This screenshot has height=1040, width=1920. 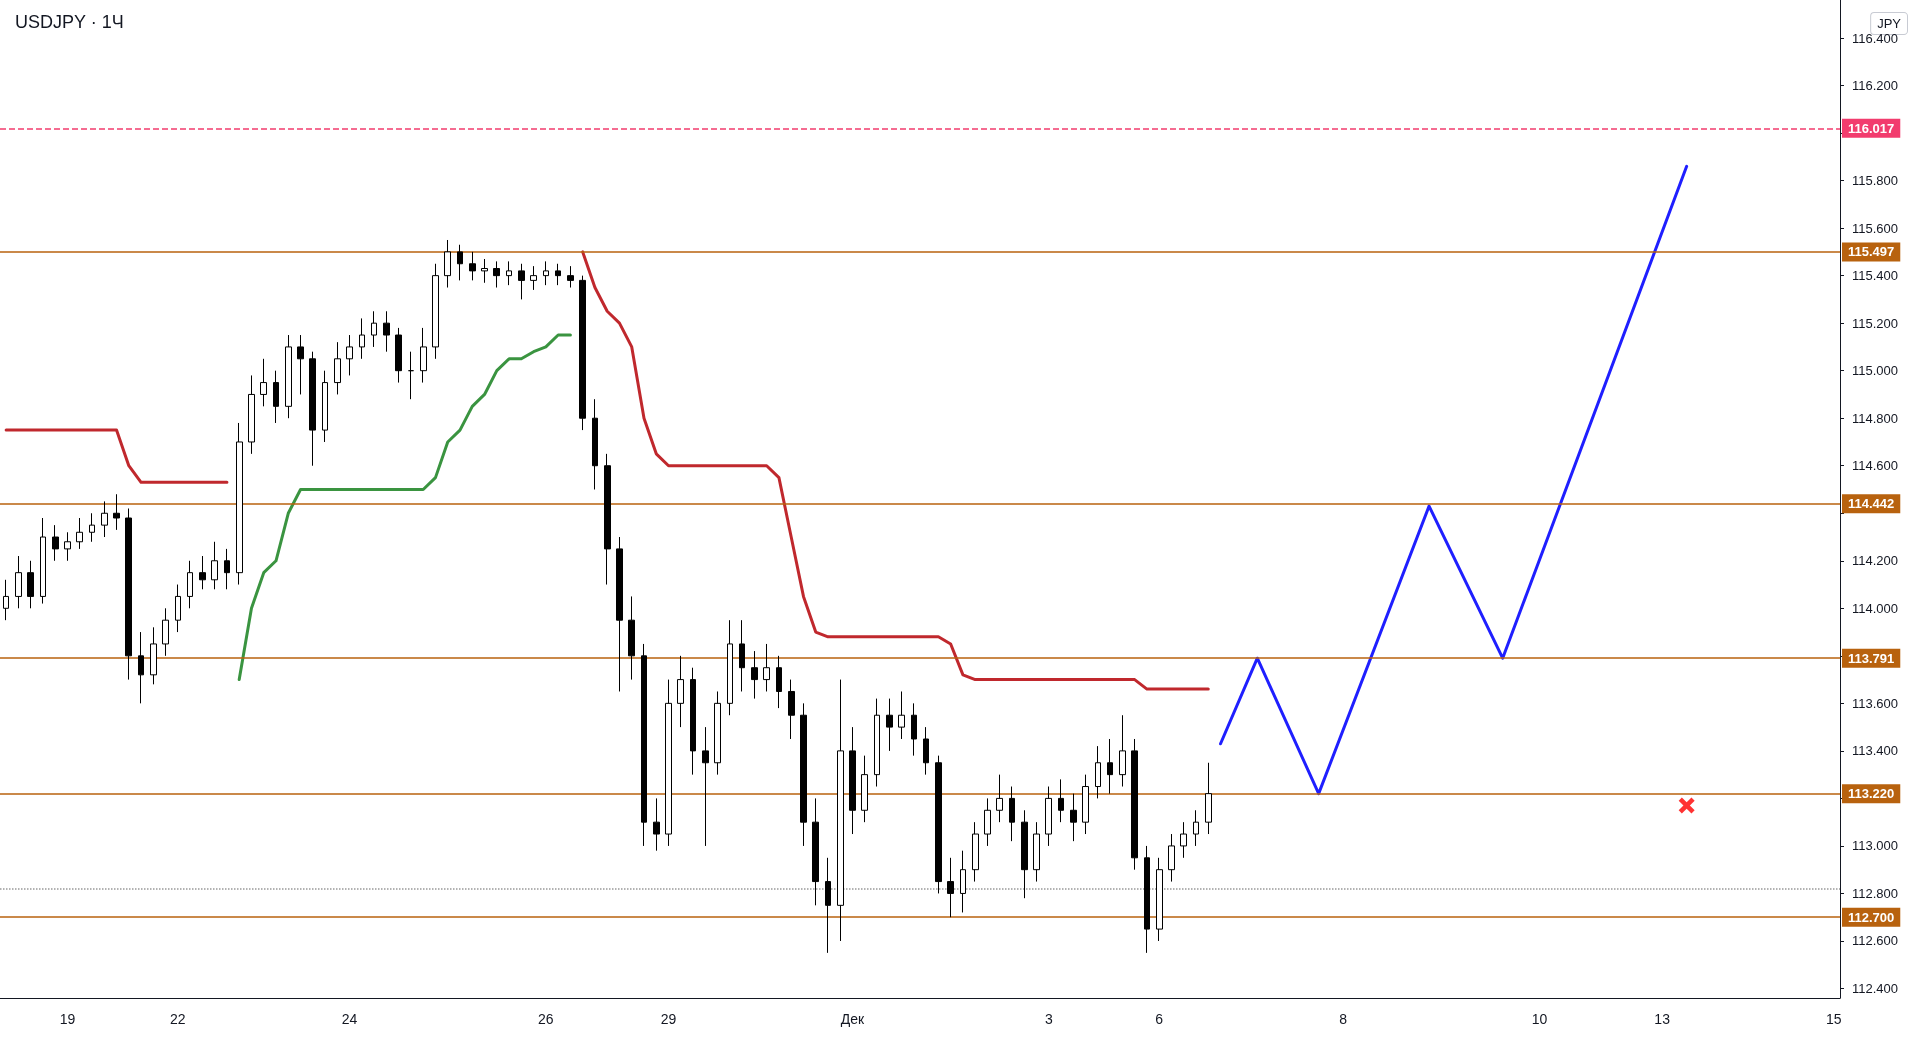 I want to click on x-tick-label: 22, so click(x=178, y=1019).